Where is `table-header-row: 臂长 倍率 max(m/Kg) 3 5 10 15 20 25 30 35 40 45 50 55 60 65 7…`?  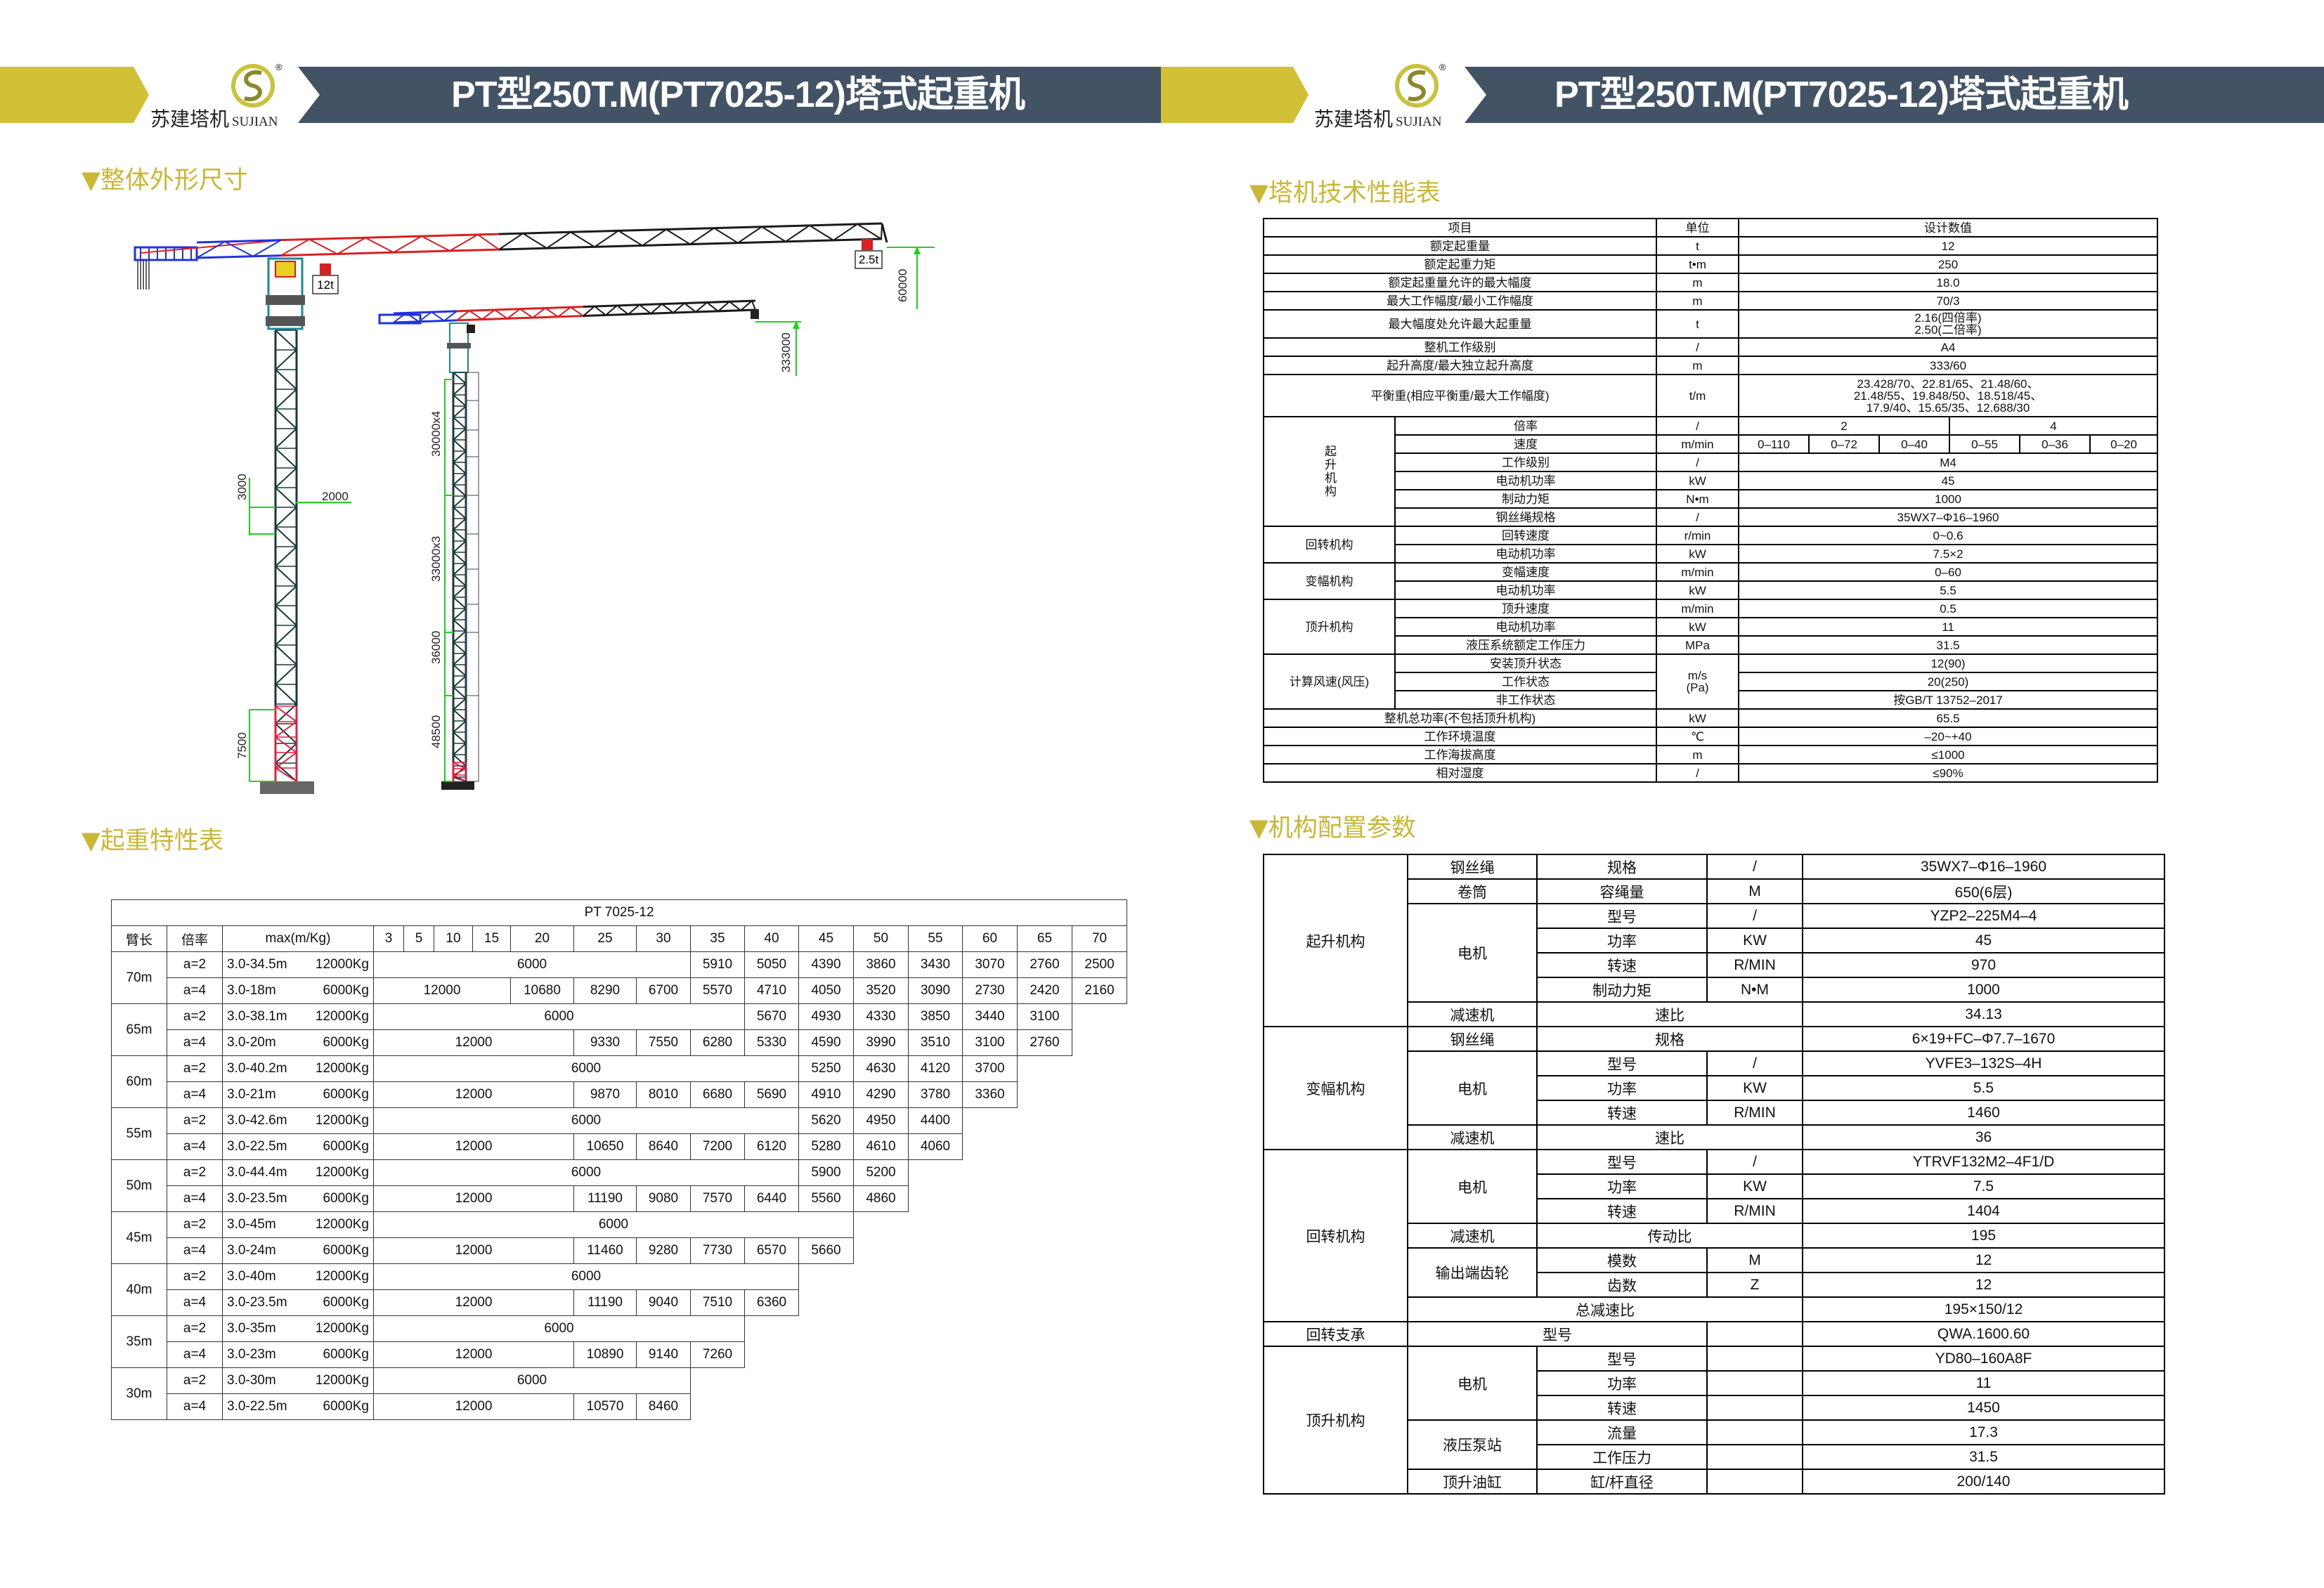
table-header-row: 臂长 倍率 max(m/Kg) 3 5 10 15 20 25 30 35 40 45 50 55 60 65 7… is located at coordinates (619, 938).